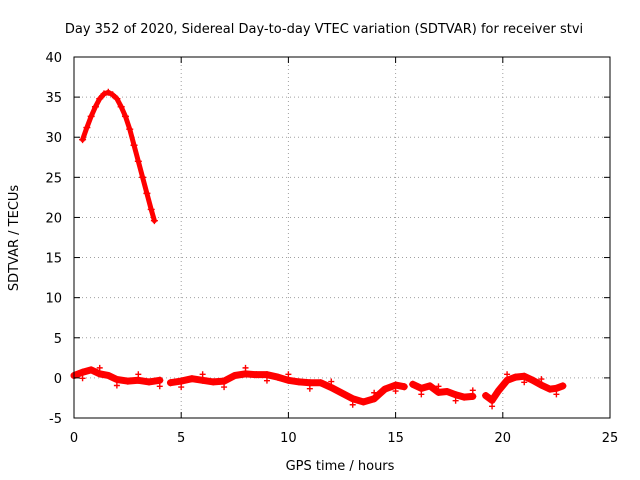 Image resolution: width=640 pixels, height=480 pixels. Describe the element at coordinates (53, 58) in the screenshot. I see `y-tick-label: 40` at that location.